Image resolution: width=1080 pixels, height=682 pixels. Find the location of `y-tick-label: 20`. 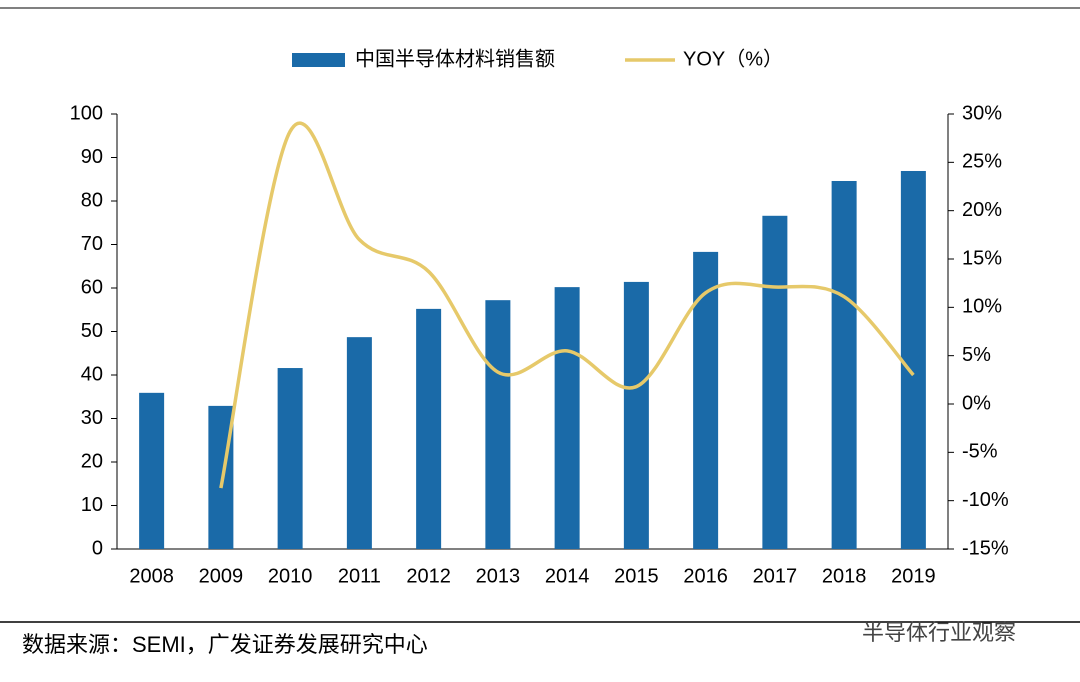

y-tick-label: 20 is located at coordinates (92, 461).